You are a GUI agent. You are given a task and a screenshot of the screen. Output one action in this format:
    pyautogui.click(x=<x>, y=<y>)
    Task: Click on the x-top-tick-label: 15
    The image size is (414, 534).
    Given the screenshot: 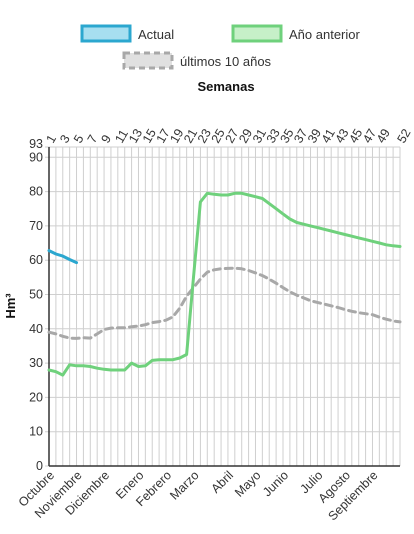 What is the action you would take?
    pyautogui.click(x=149, y=135)
    